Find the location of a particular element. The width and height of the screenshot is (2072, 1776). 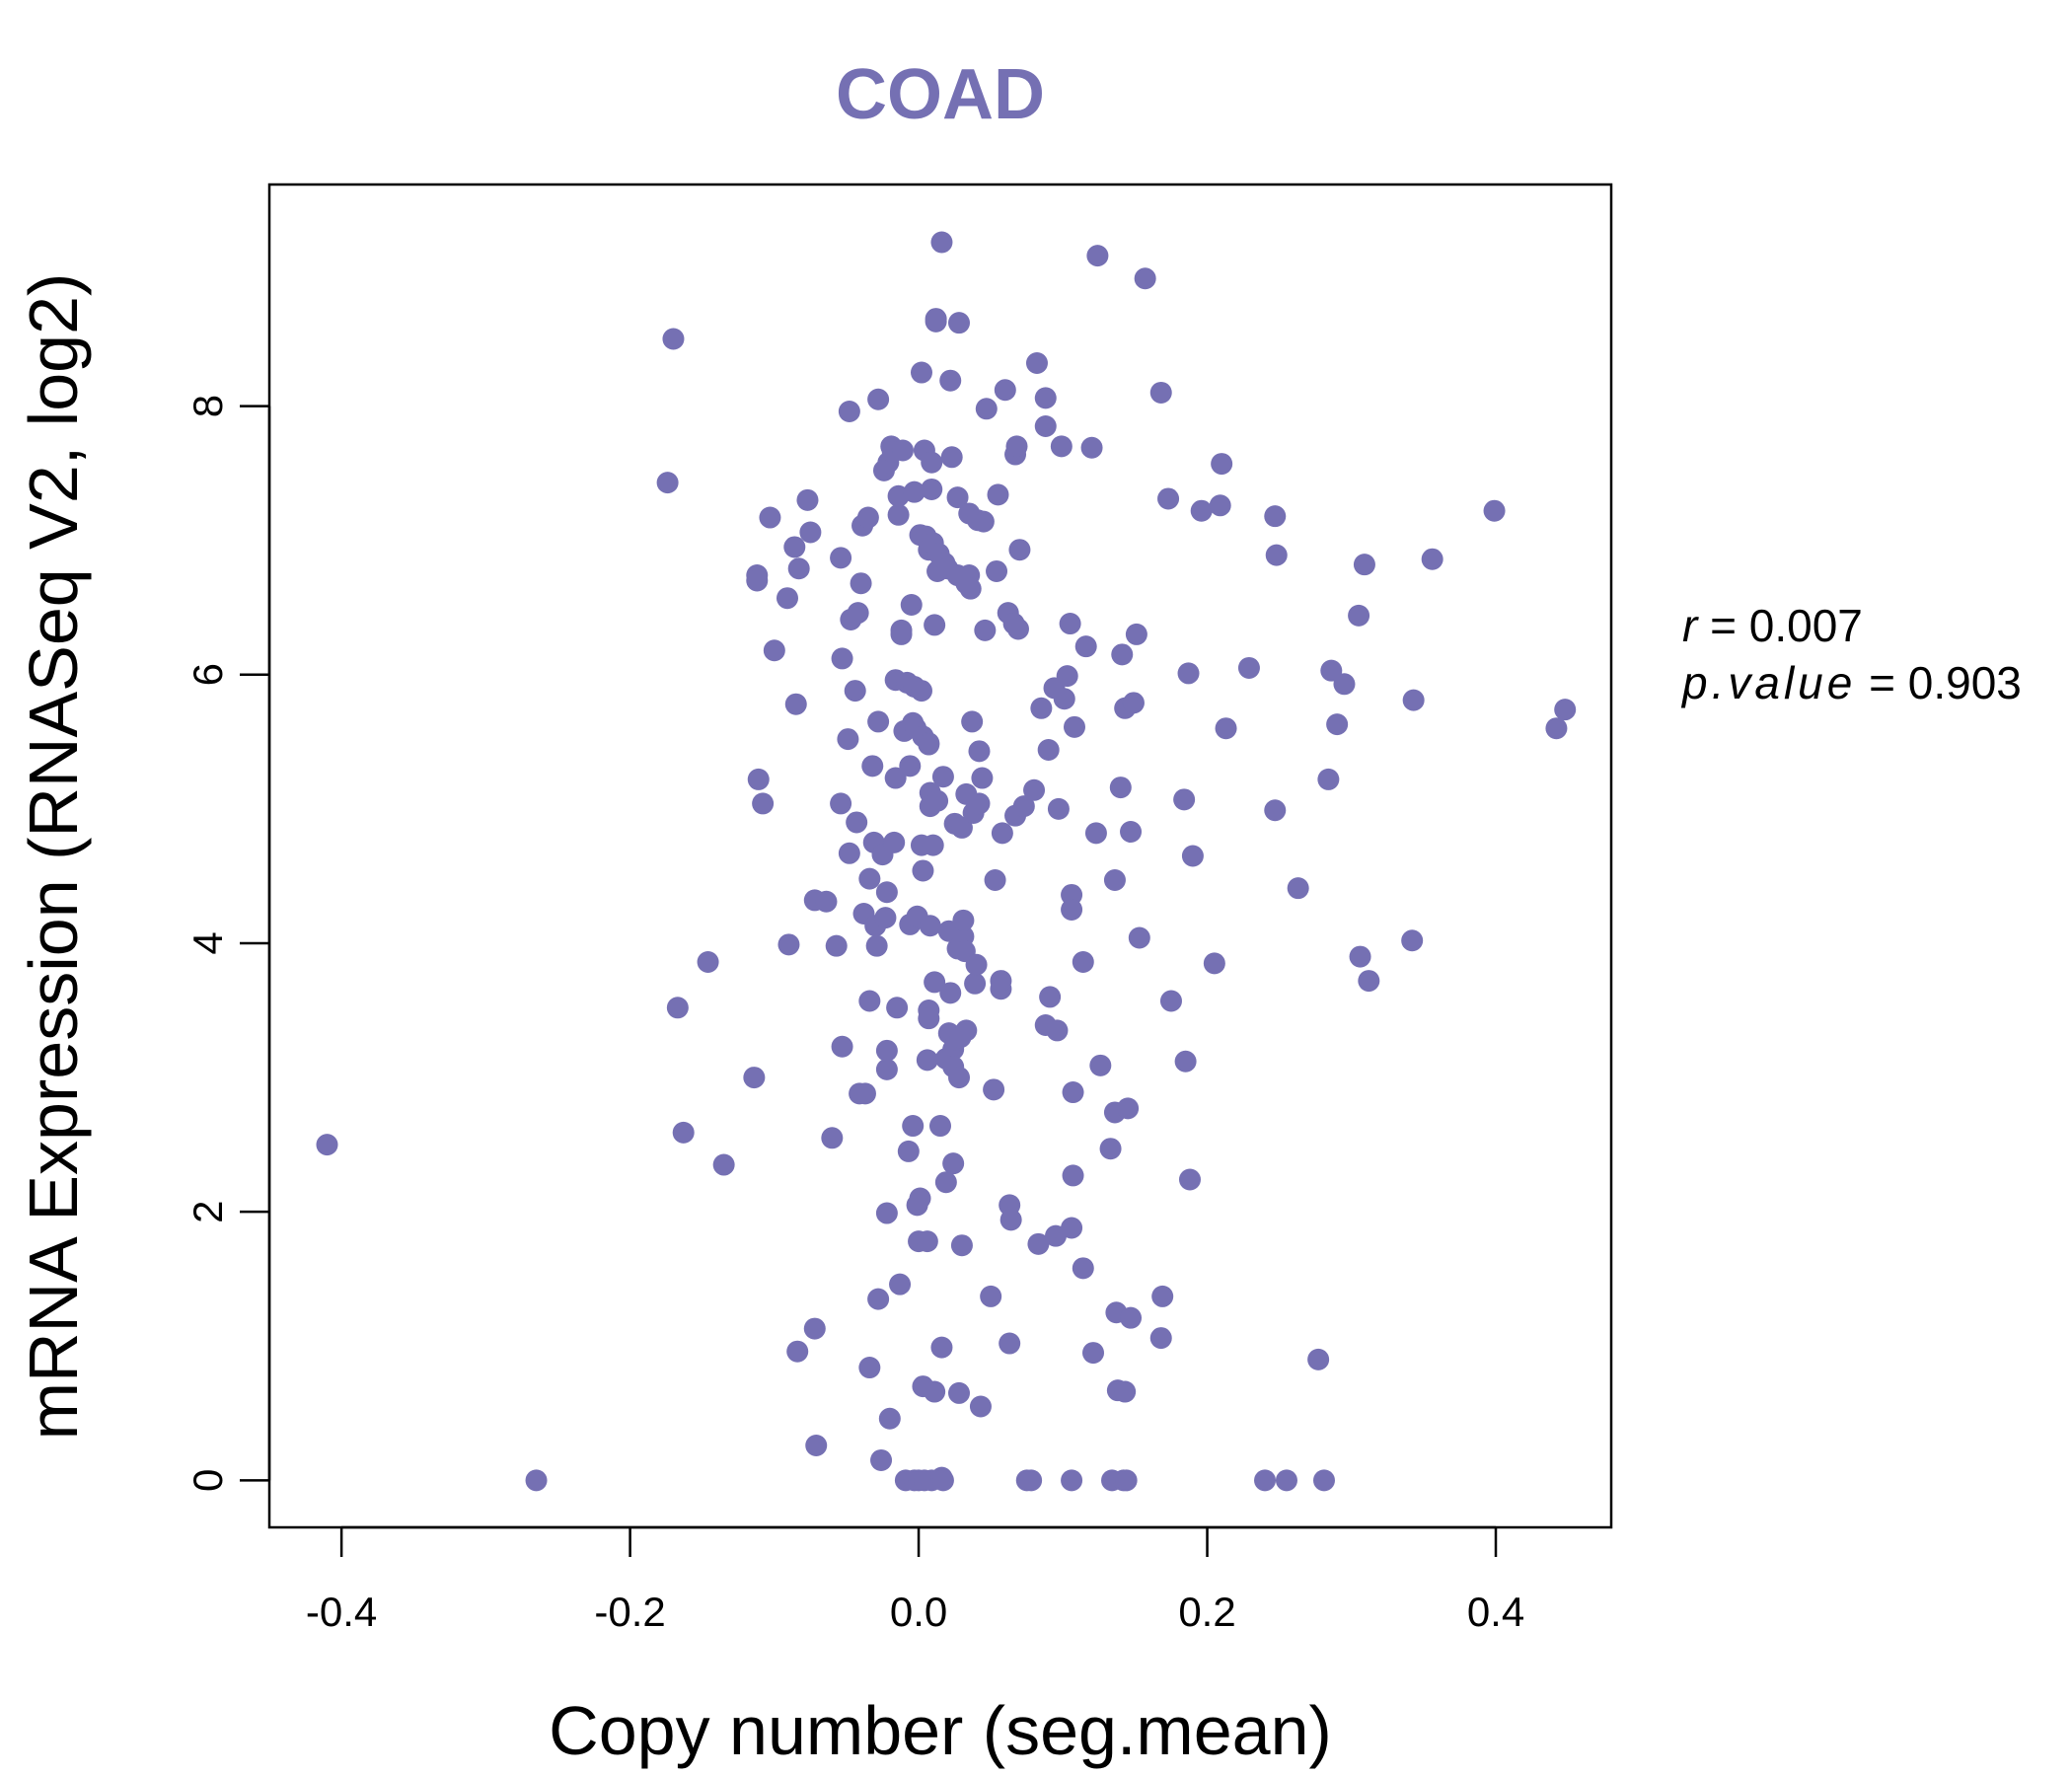

x-tick-label: -0.2 is located at coordinates (629, 1612).